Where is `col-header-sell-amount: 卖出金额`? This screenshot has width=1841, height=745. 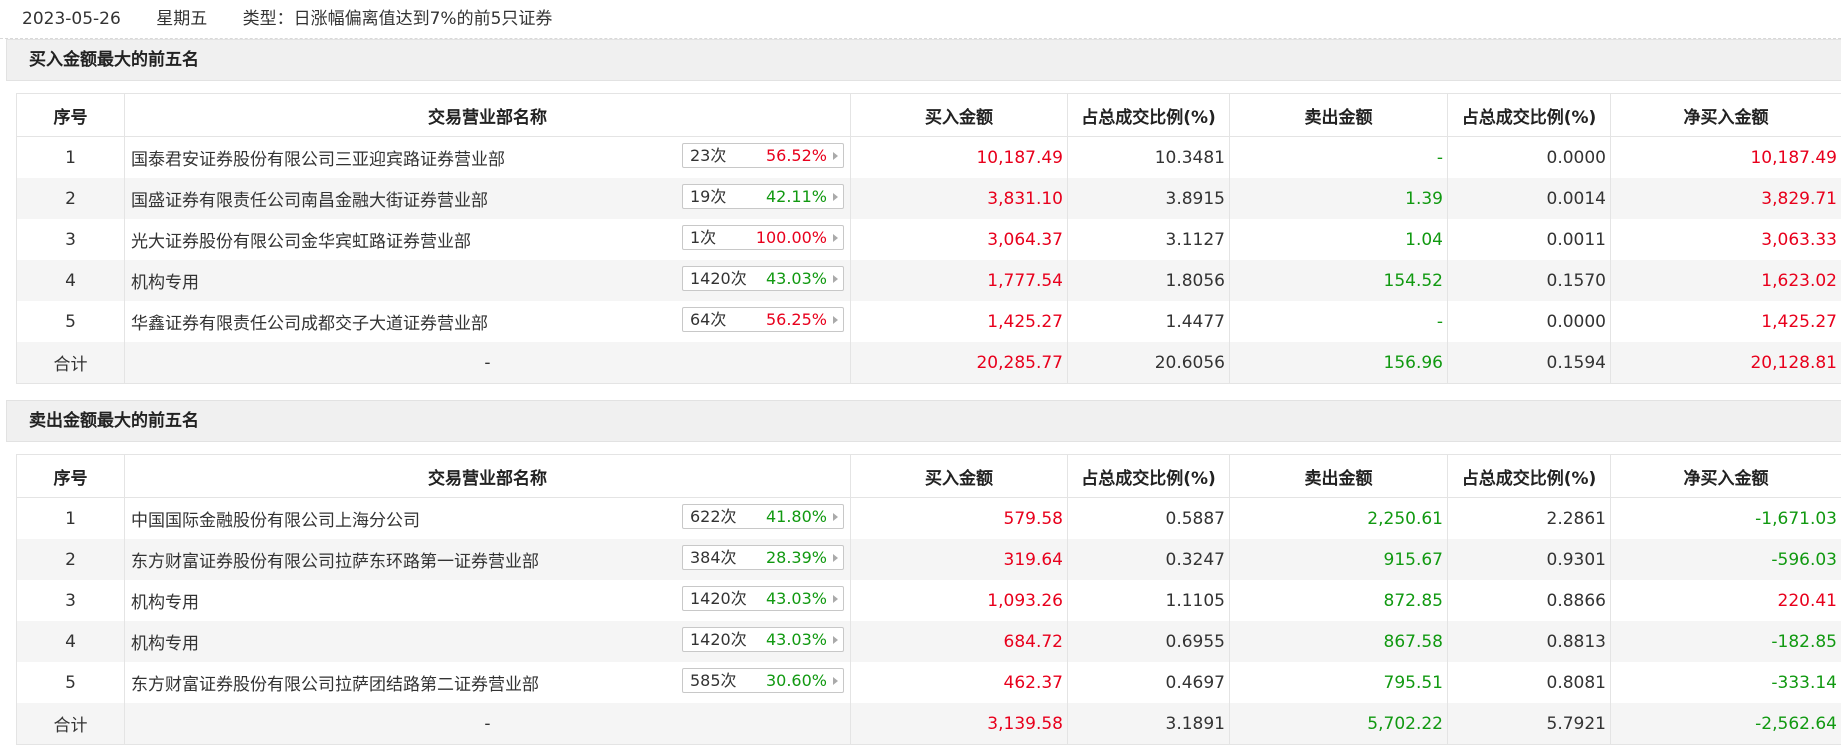
col-header-sell-amount: 卖出金额 is located at coordinates (1339, 115).